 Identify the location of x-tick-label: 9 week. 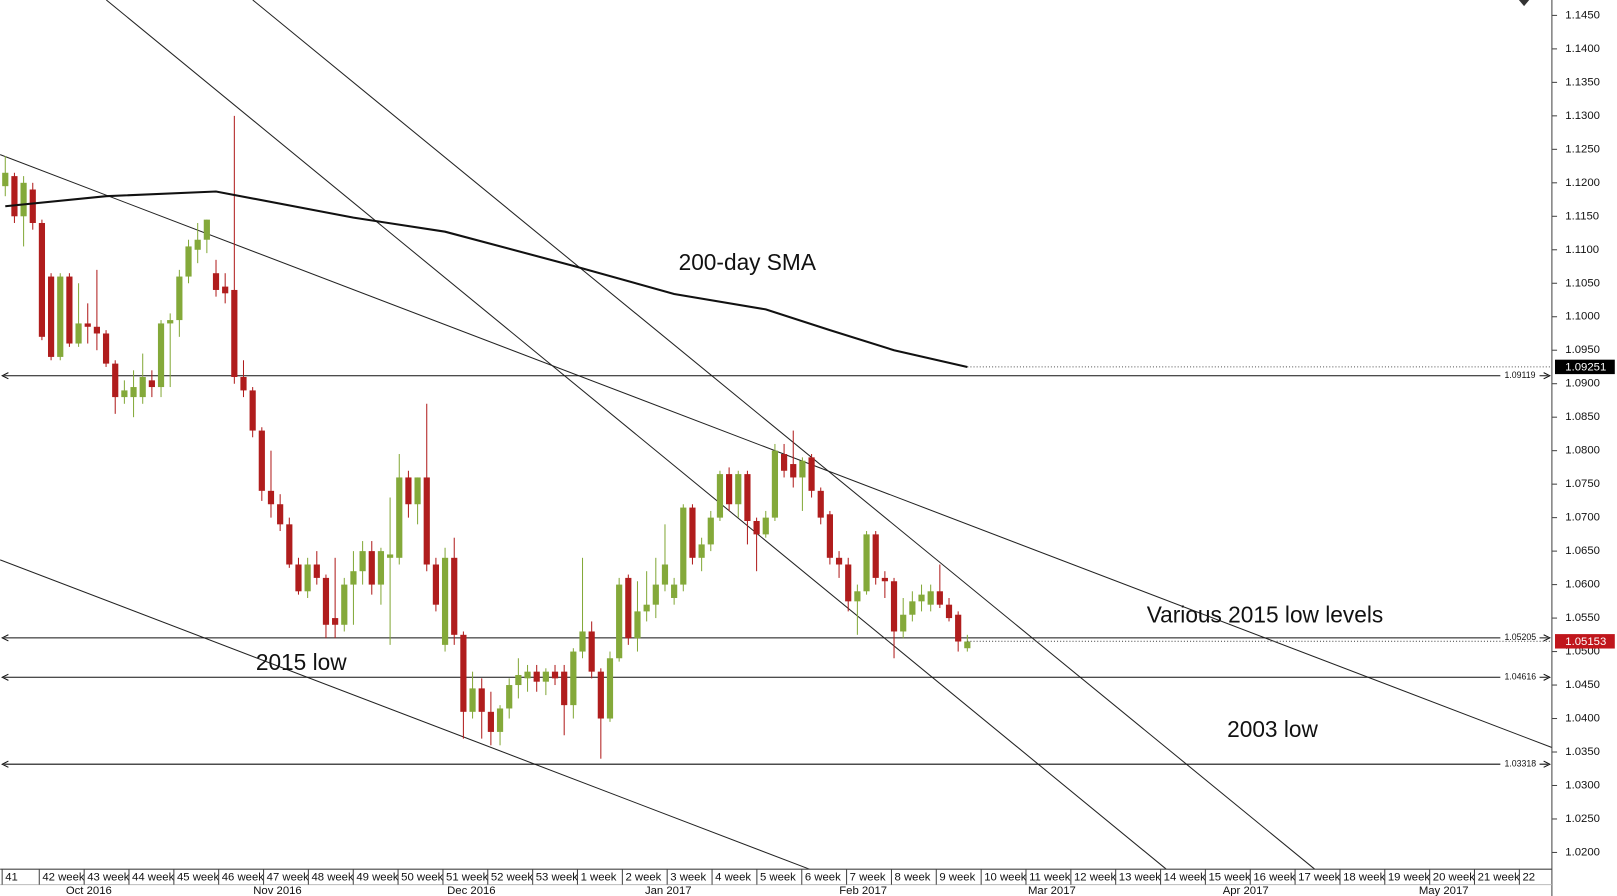
(957, 877).